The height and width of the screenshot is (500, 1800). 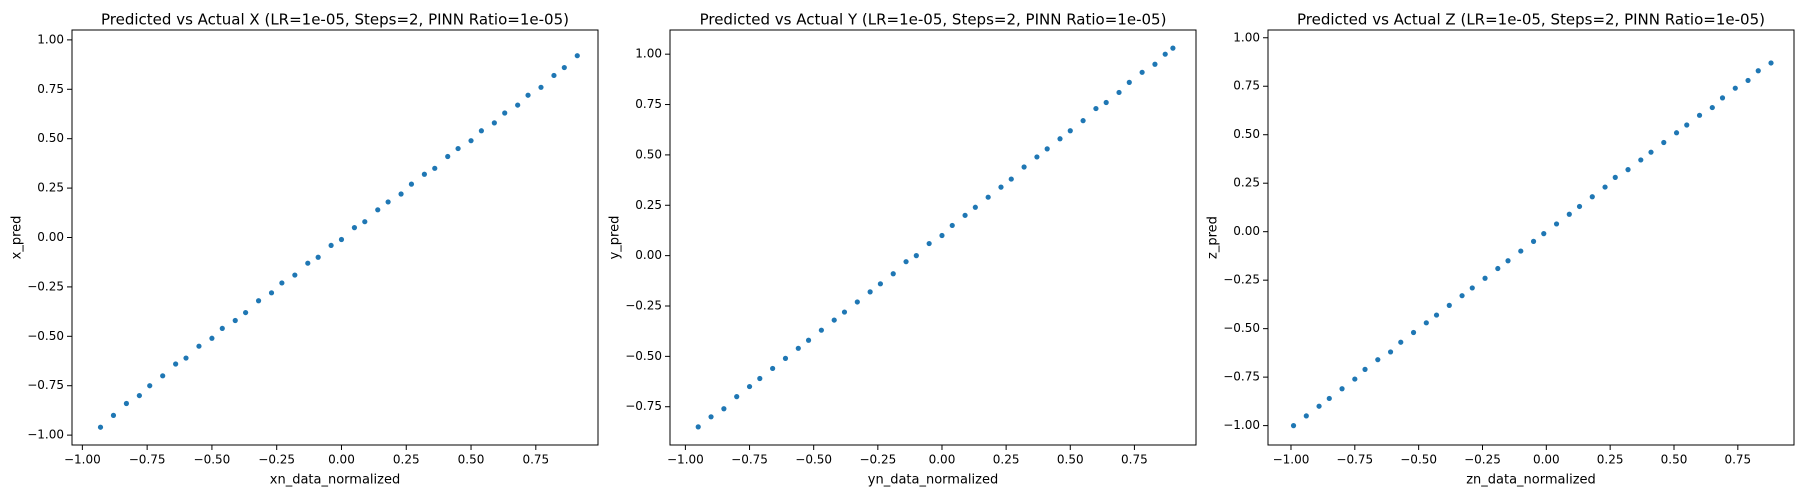 What do you see at coordinates (1213, 237) in the screenshot?
I see `y-axis-label: z_pred` at bounding box center [1213, 237].